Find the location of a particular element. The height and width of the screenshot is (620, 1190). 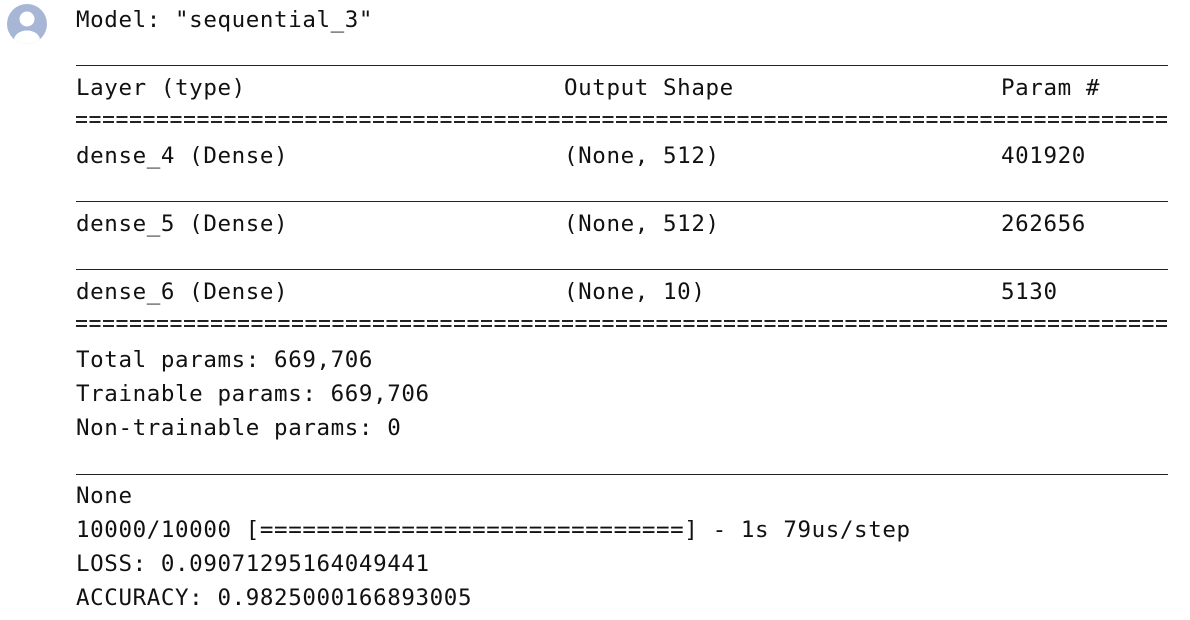

summary-rule is located at coordinates (622, 474).